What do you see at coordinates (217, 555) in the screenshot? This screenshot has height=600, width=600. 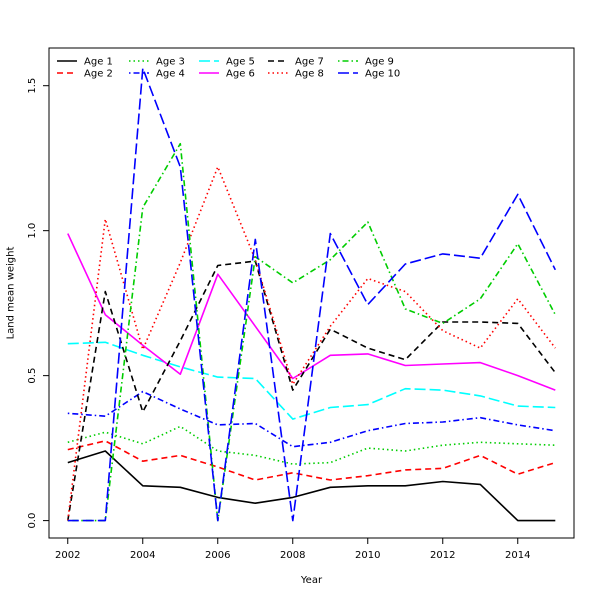 I see `x-tick-label: 2006` at bounding box center [217, 555].